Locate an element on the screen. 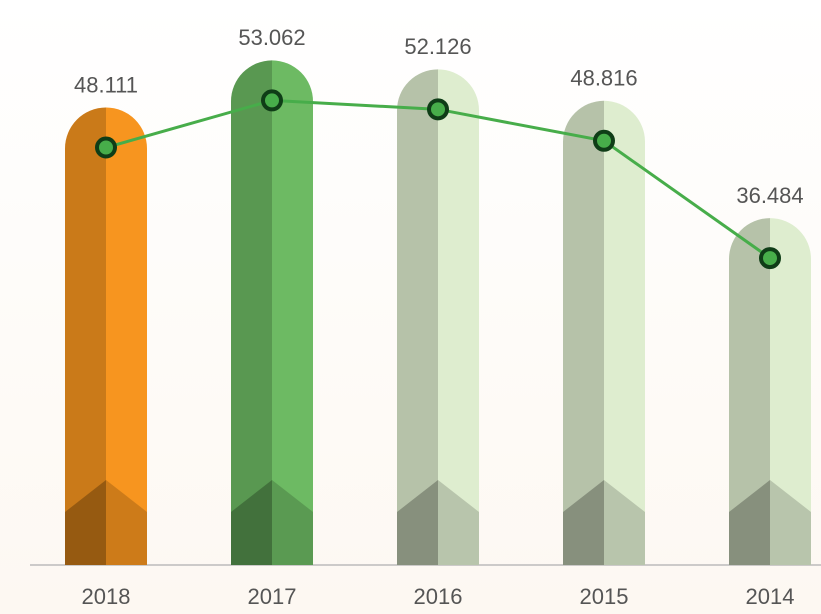  value-label: 36.484 is located at coordinates (769, 195).